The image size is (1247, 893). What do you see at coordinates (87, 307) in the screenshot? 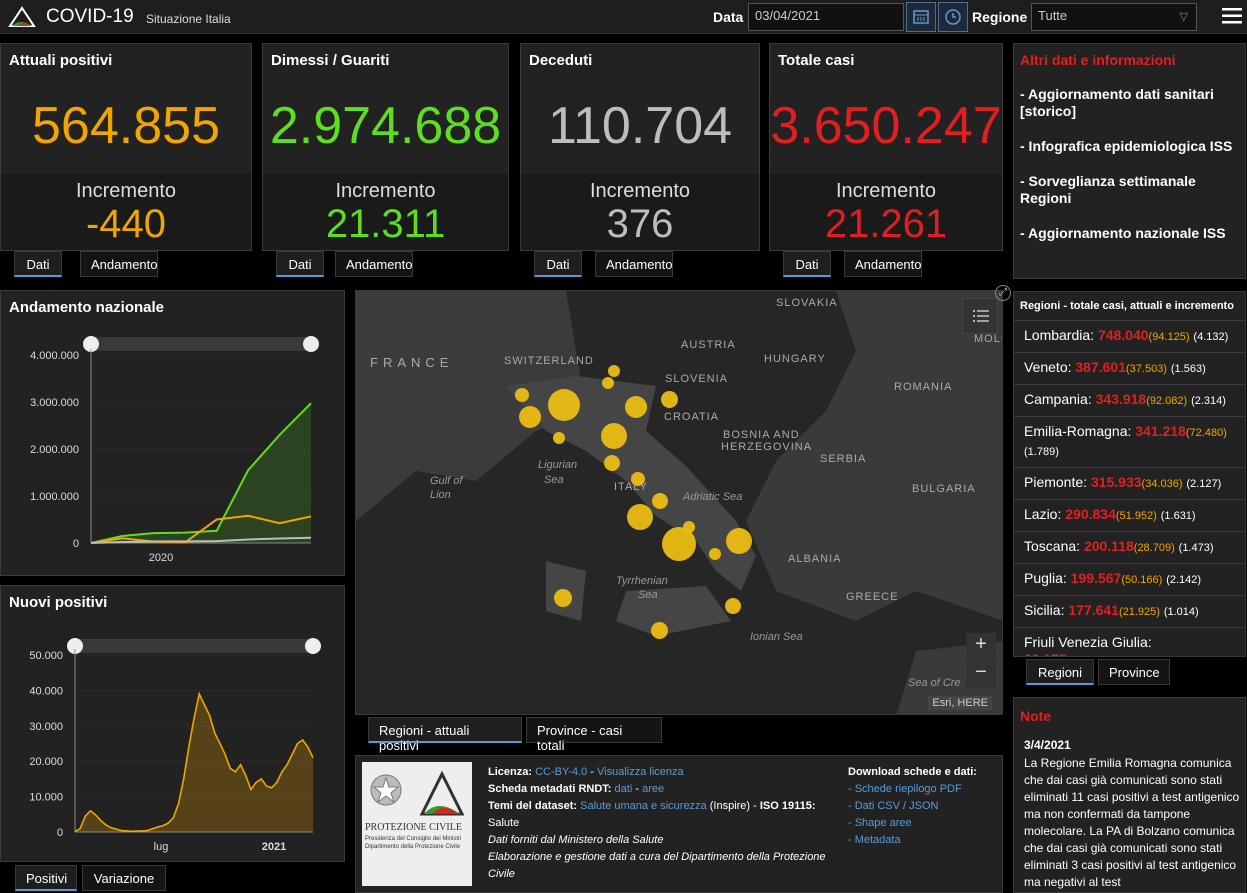
I see `andamento-title: Andamento nazionale` at bounding box center [87, 307].